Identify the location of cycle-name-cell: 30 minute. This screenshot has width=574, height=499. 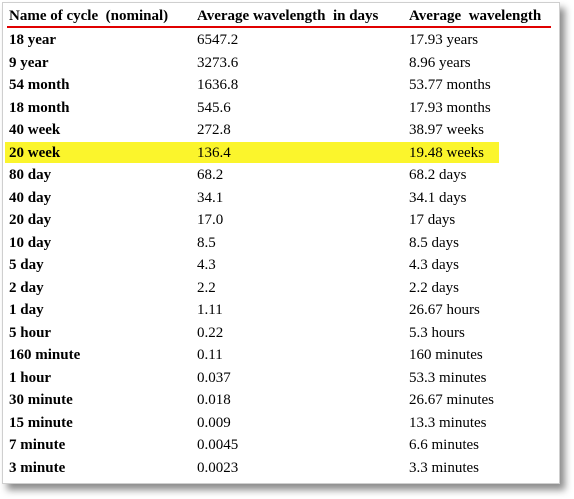
(41, 400).